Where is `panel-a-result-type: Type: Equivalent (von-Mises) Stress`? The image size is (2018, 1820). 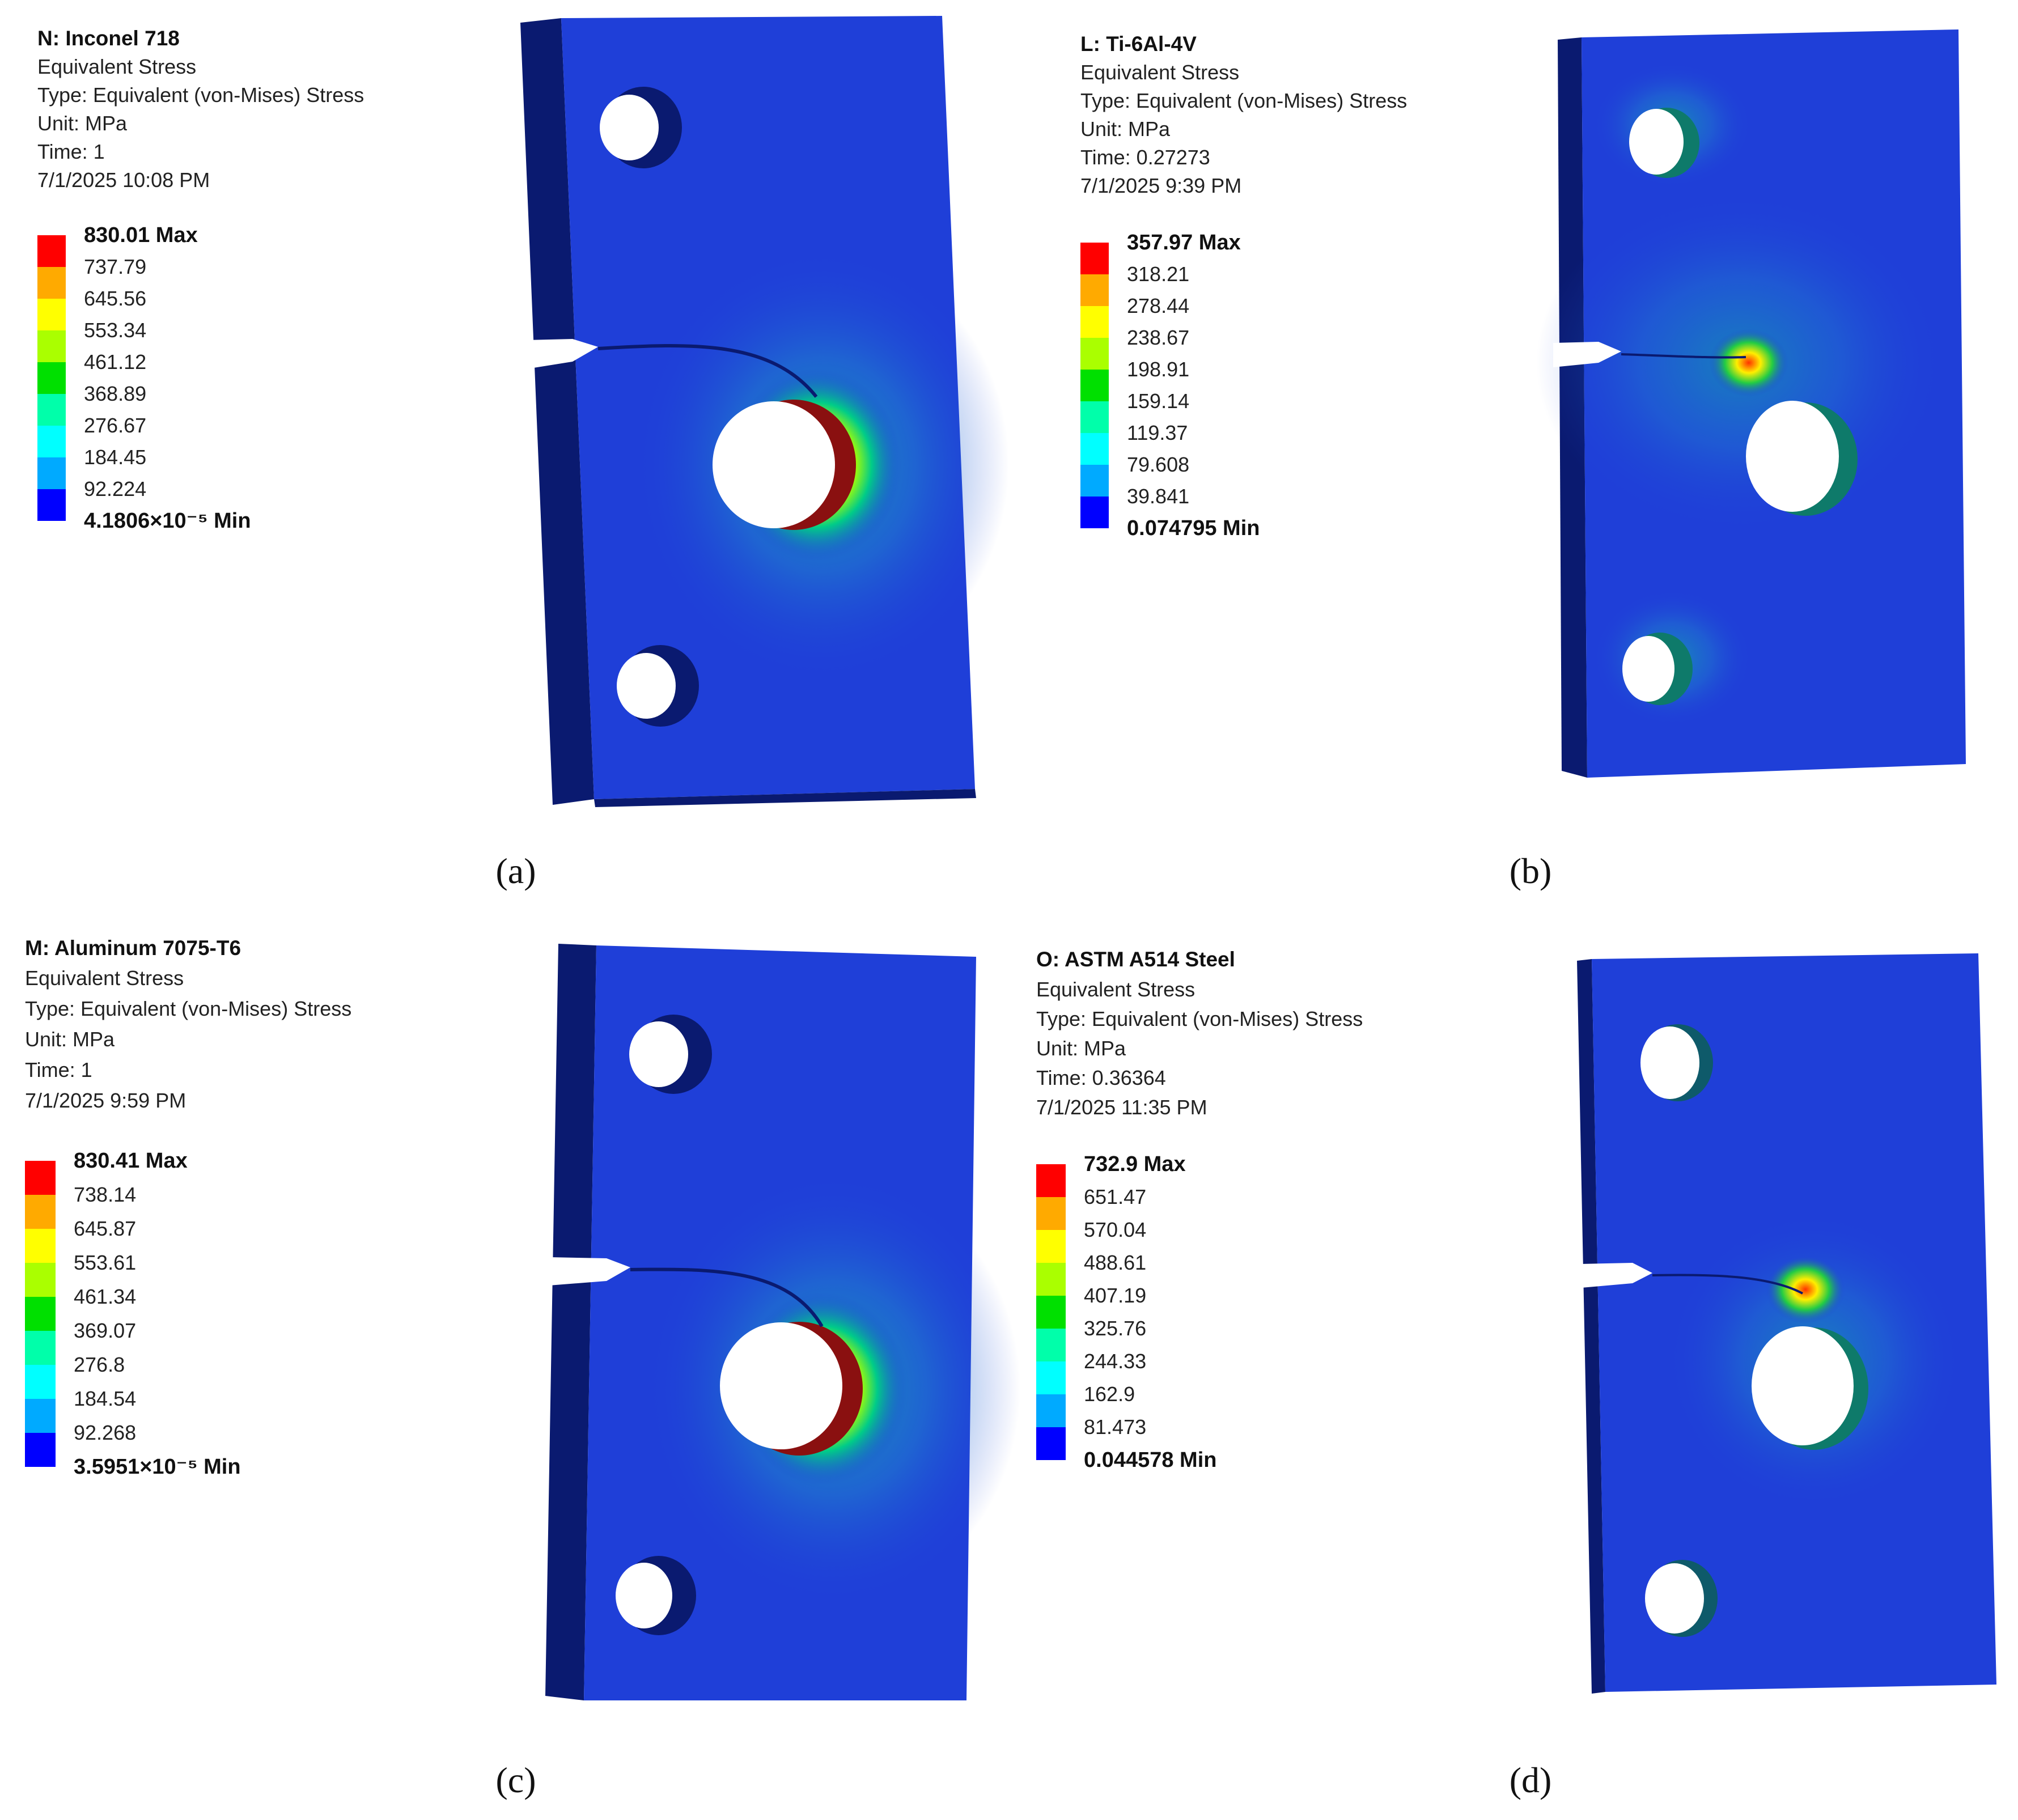
panel-a-result-type: Type: Equivalent (von-Mises) Stress is located at coordinates (200, 95).